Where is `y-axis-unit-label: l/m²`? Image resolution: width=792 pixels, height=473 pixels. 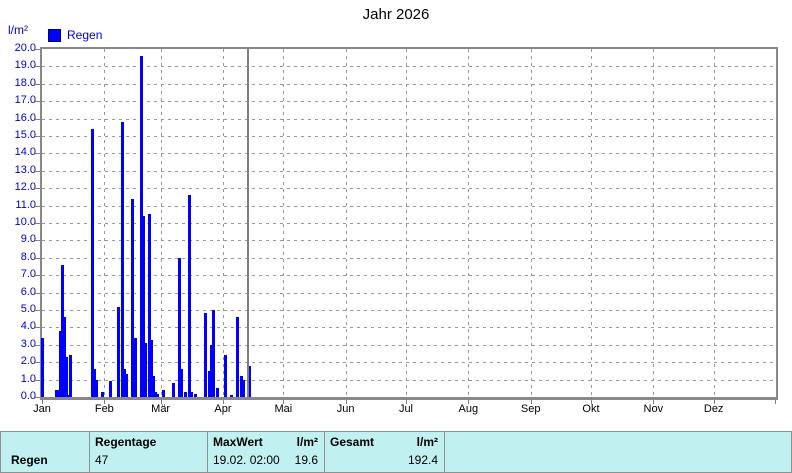
y-axis-unit-label: l/m² is located at coordinates (18, 30).